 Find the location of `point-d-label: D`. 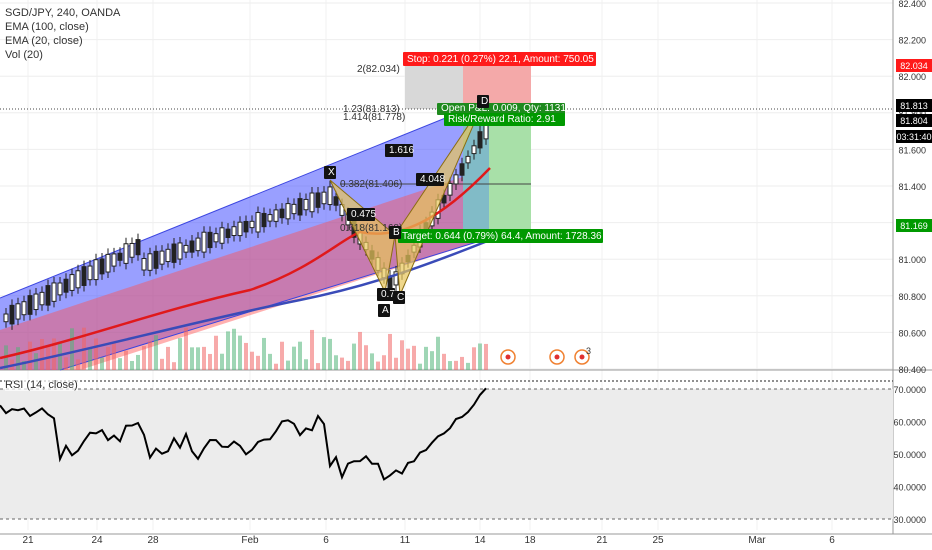

point-d-label: D is located at coordinates (484, 101).